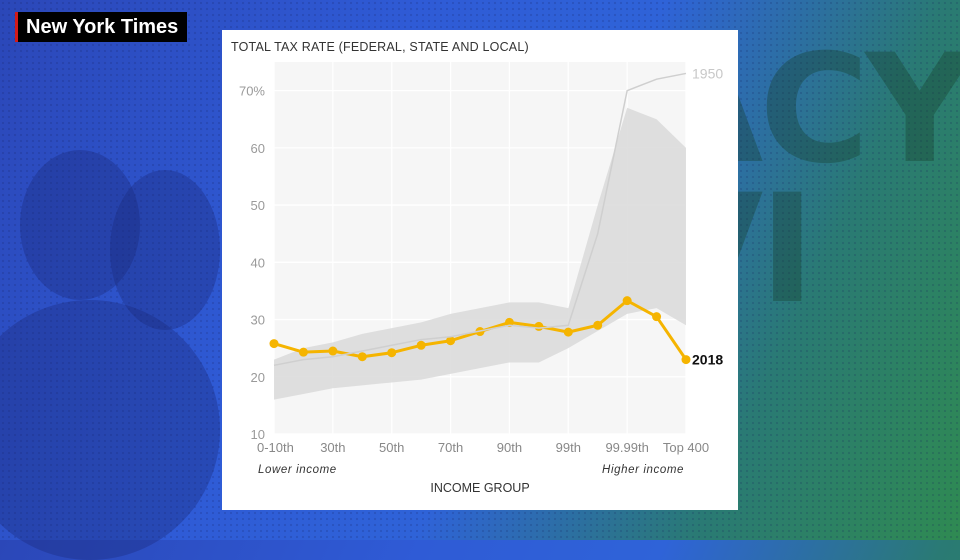 This screenshot has height=560, width=960. Describe the element at coordinates (258, 320) in the screenshot. I see `y-tick-label: 30` at that location.